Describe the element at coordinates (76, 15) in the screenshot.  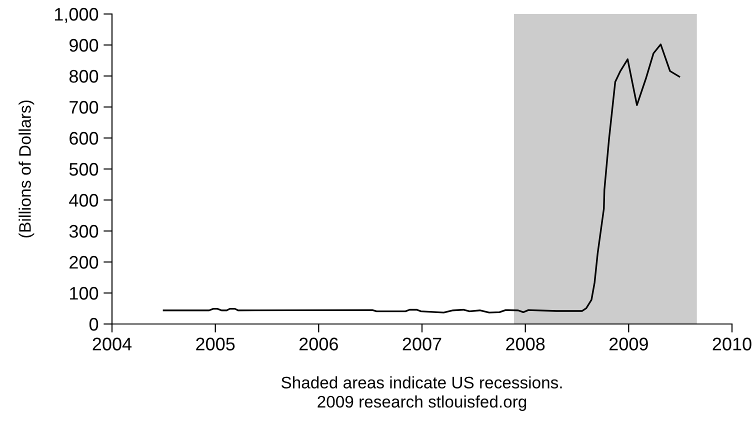
I see `y-tick-label: 1,000` at that location.